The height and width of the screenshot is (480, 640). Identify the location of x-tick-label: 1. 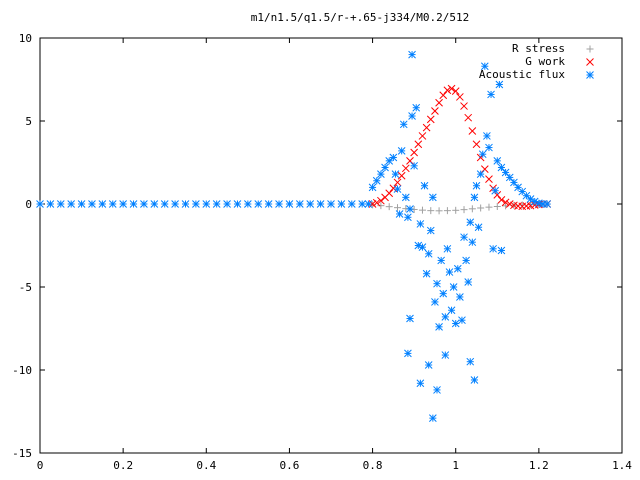
(455, 465).